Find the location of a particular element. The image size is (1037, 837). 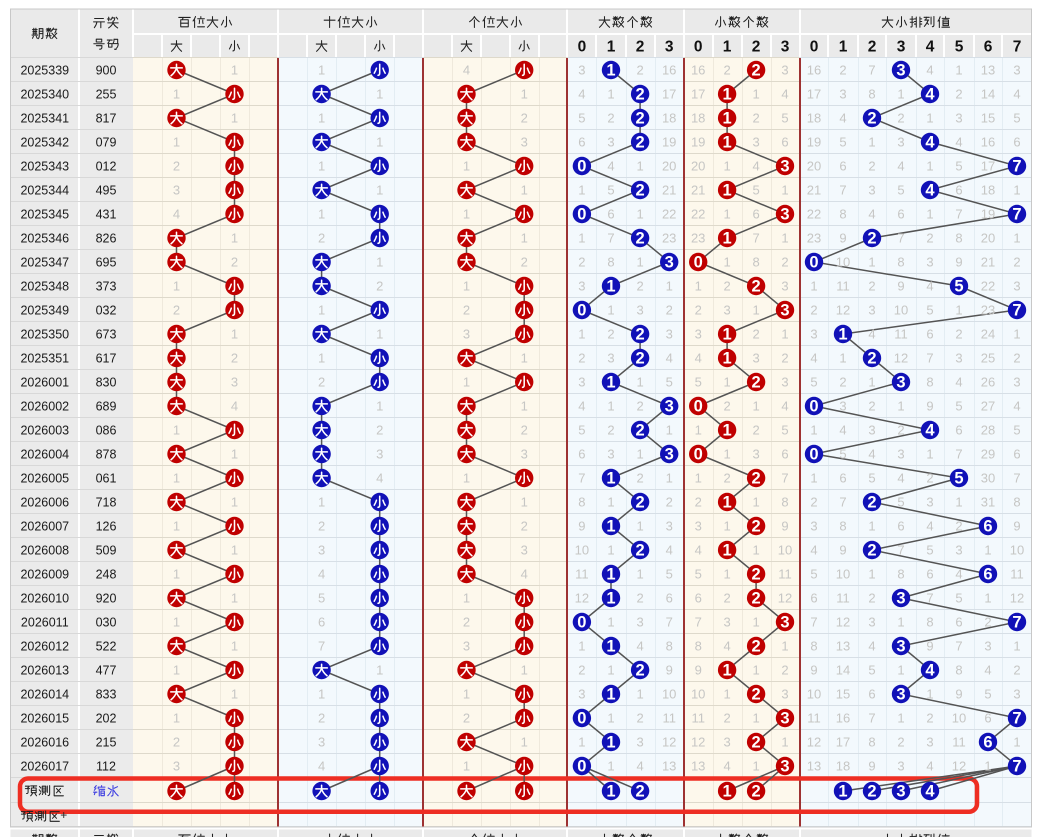

svg-text: 2025342 is located at coordinates (44, 143).